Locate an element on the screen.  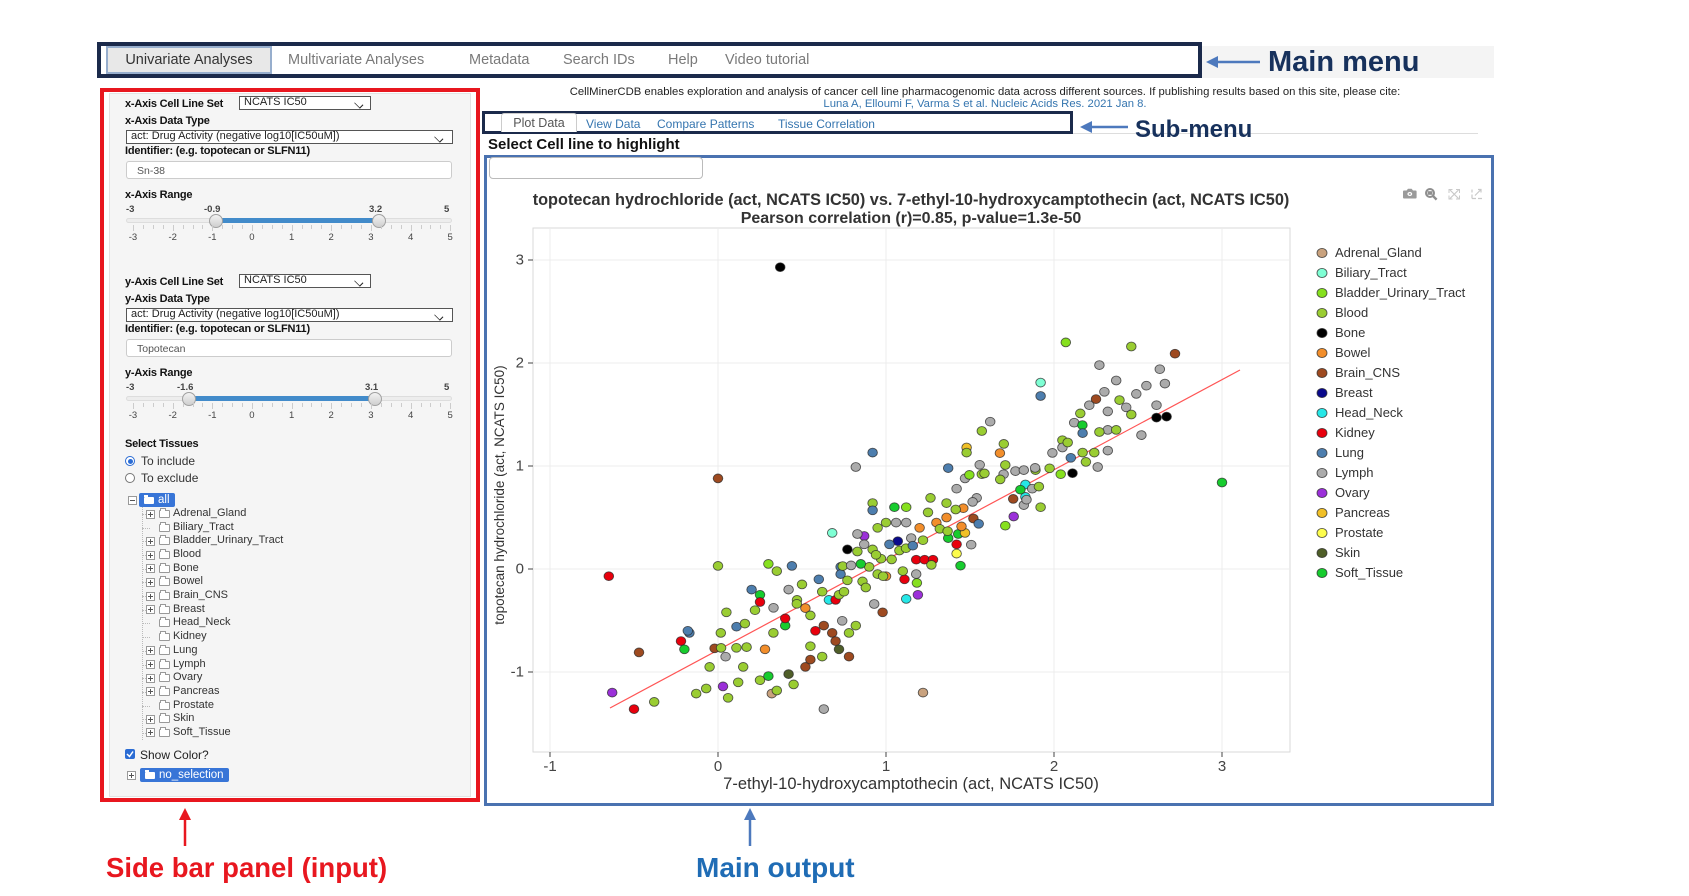
svg-text: Bone is located at coordinates (1350, 332).